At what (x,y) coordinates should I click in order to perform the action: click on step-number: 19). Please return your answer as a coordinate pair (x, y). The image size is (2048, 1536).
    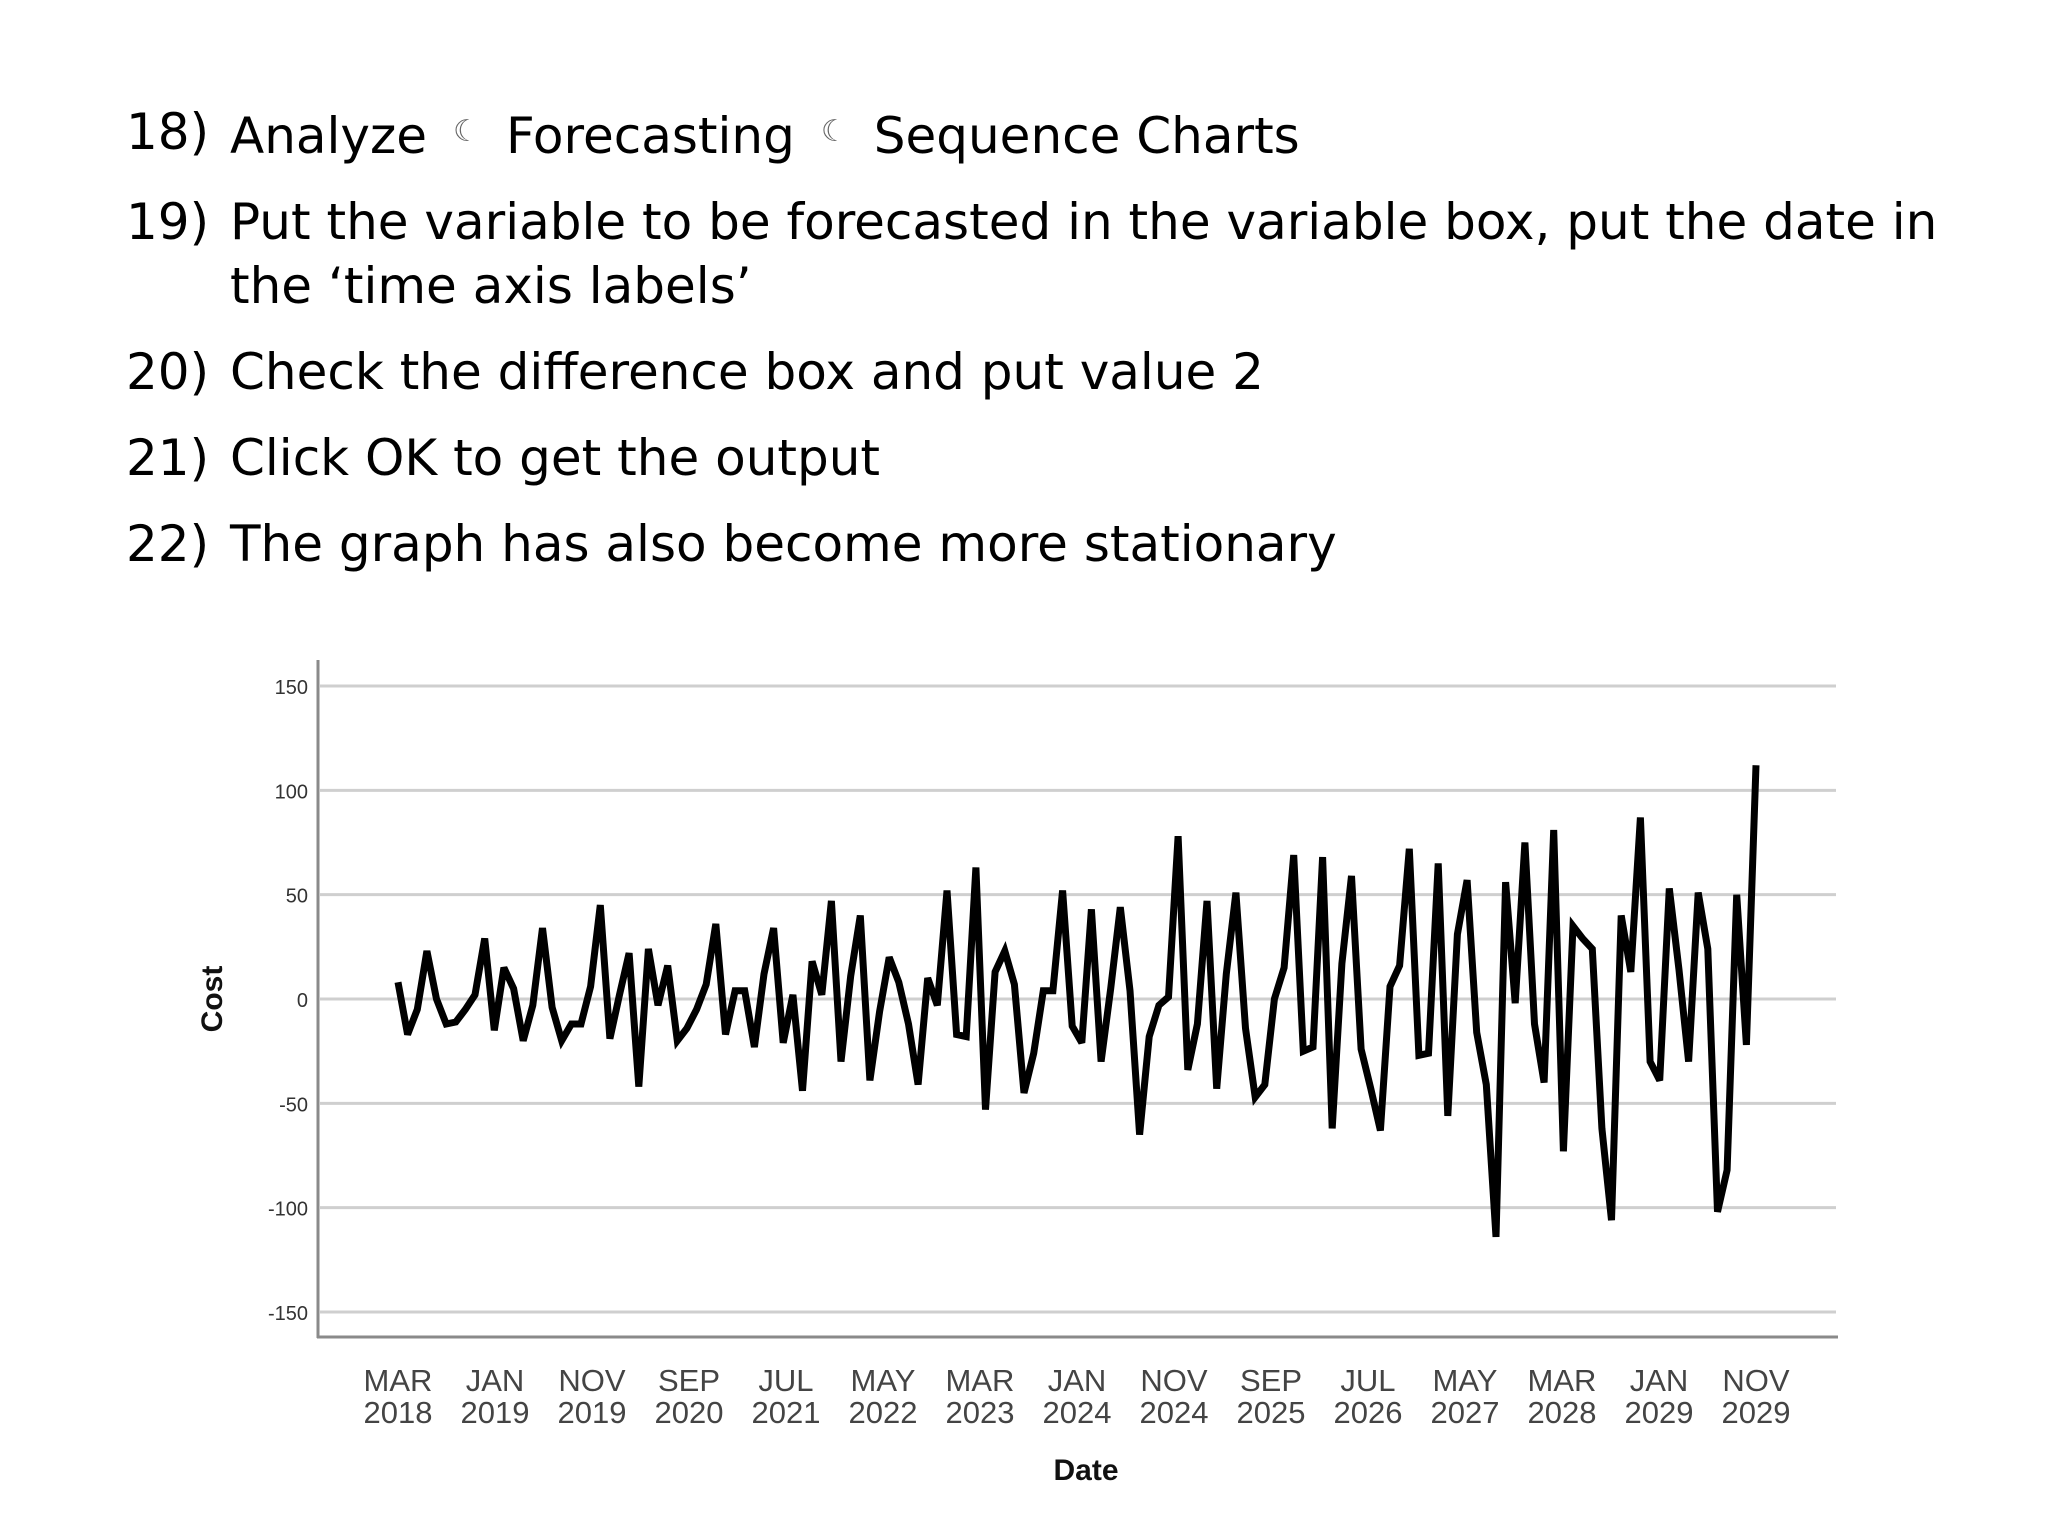
    Looking at the image, I should click on (168, 222).